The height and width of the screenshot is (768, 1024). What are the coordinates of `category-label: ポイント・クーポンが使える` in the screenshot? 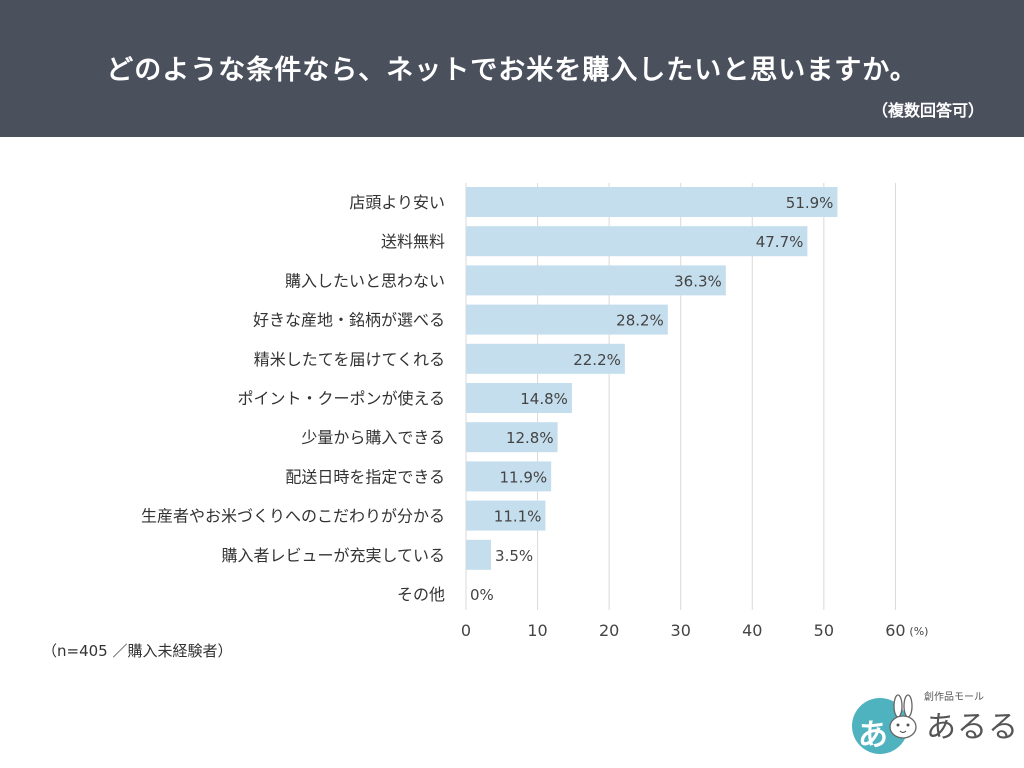 It's located at (341, 398).